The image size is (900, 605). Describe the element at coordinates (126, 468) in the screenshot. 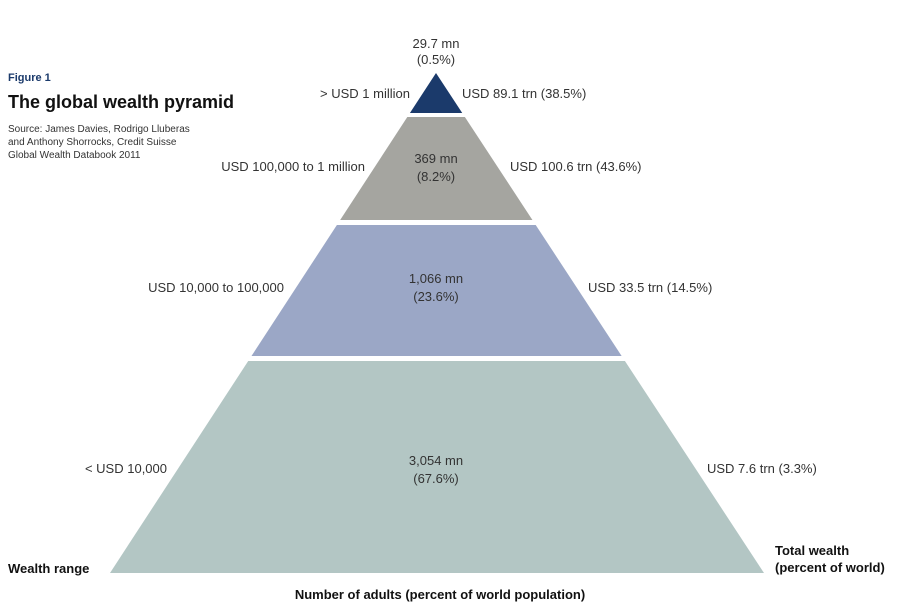

I see `wealth-range-label: < USD 10,000` at that location.